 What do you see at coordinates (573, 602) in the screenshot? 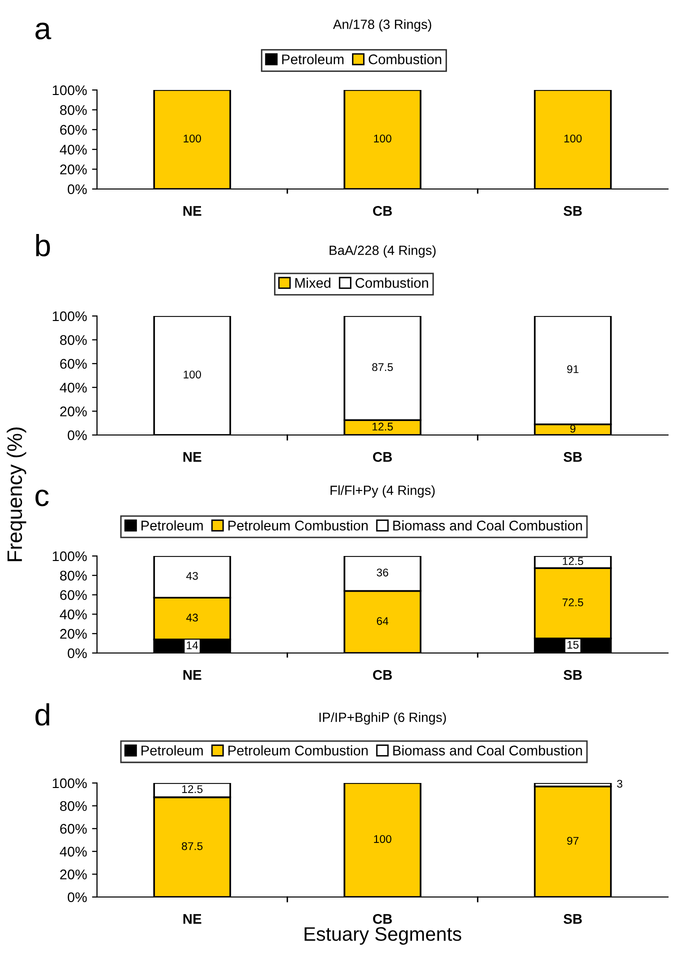
I see `data-label: 72.5` at bounding box center [573, 602].